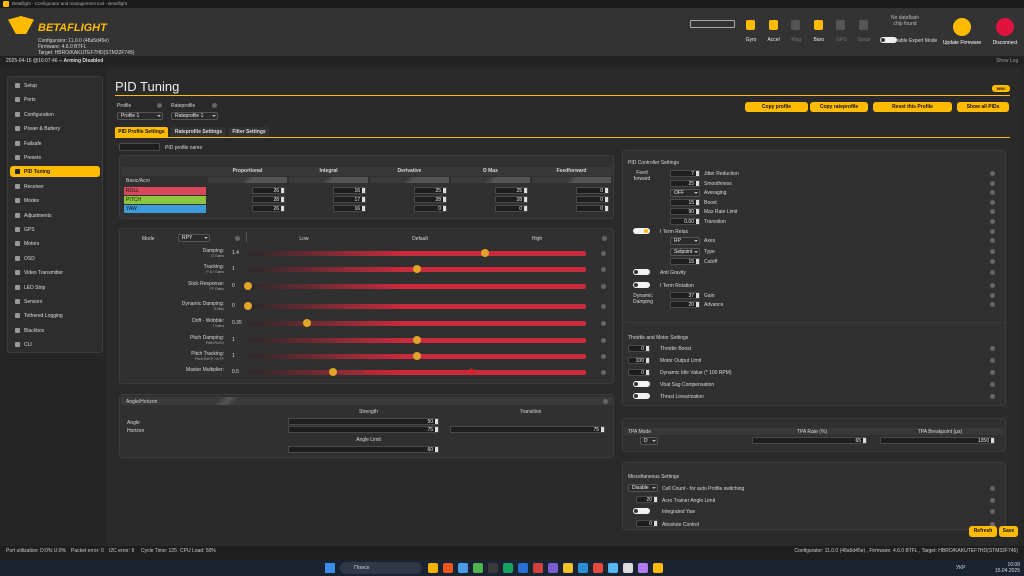  What do you see at coordinates (140, 116) in the screenshot?
I see `profile-select: Profile 1` at bounding box center [140, 116].